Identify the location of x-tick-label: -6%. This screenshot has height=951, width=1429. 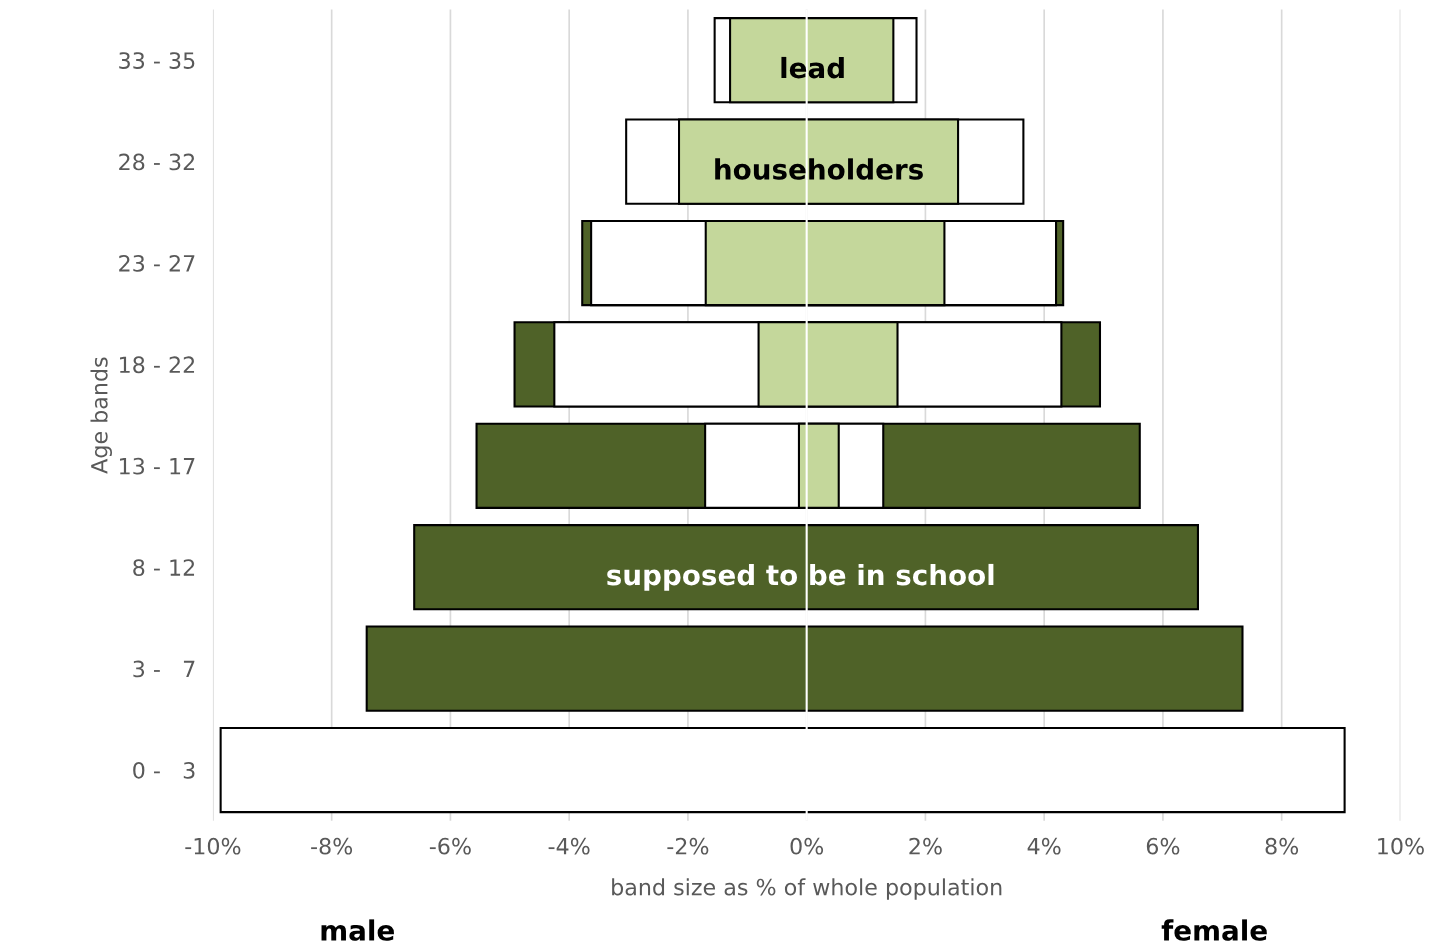
(450, 846).